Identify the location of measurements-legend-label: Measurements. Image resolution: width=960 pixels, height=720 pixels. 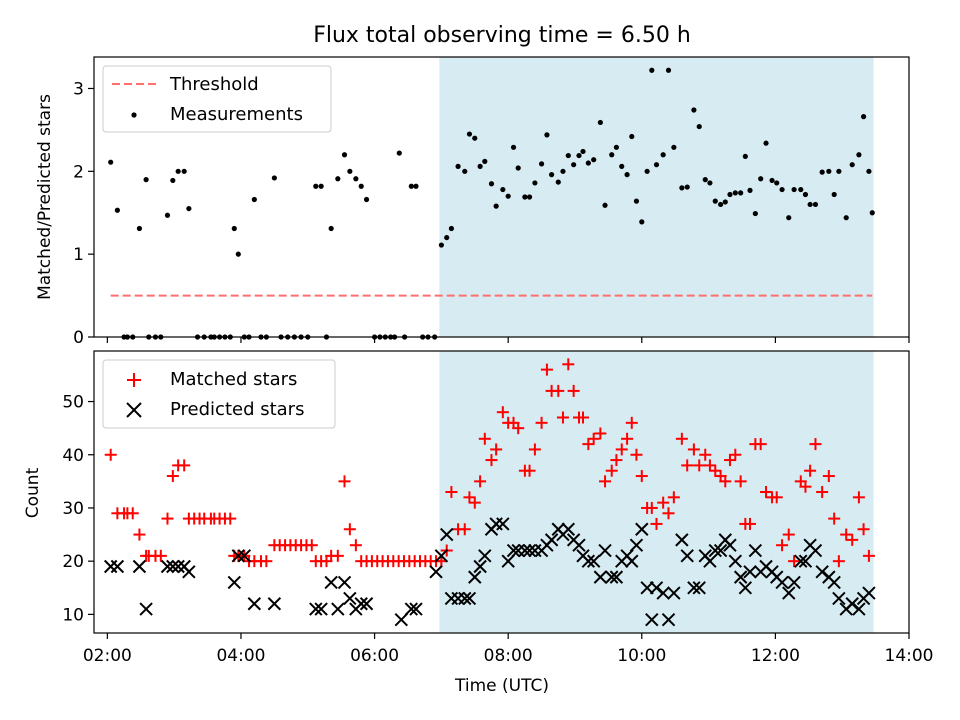
(236, 114).